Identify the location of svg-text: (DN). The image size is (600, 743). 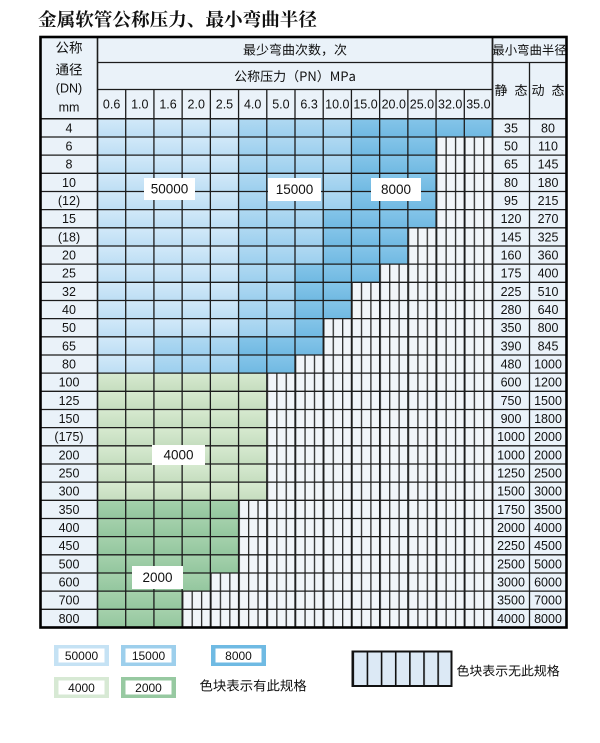
(69, 89).